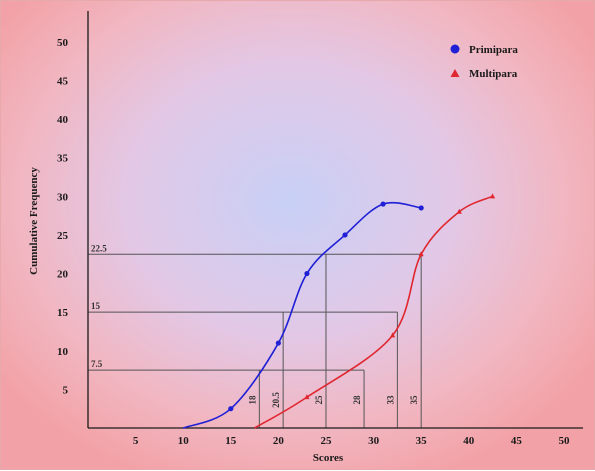 The width and height of the screenshot is (595, 471). Describe the element at coordinates (63, 159) in the screenshot. I see `y-tick-label: 35` at that location.